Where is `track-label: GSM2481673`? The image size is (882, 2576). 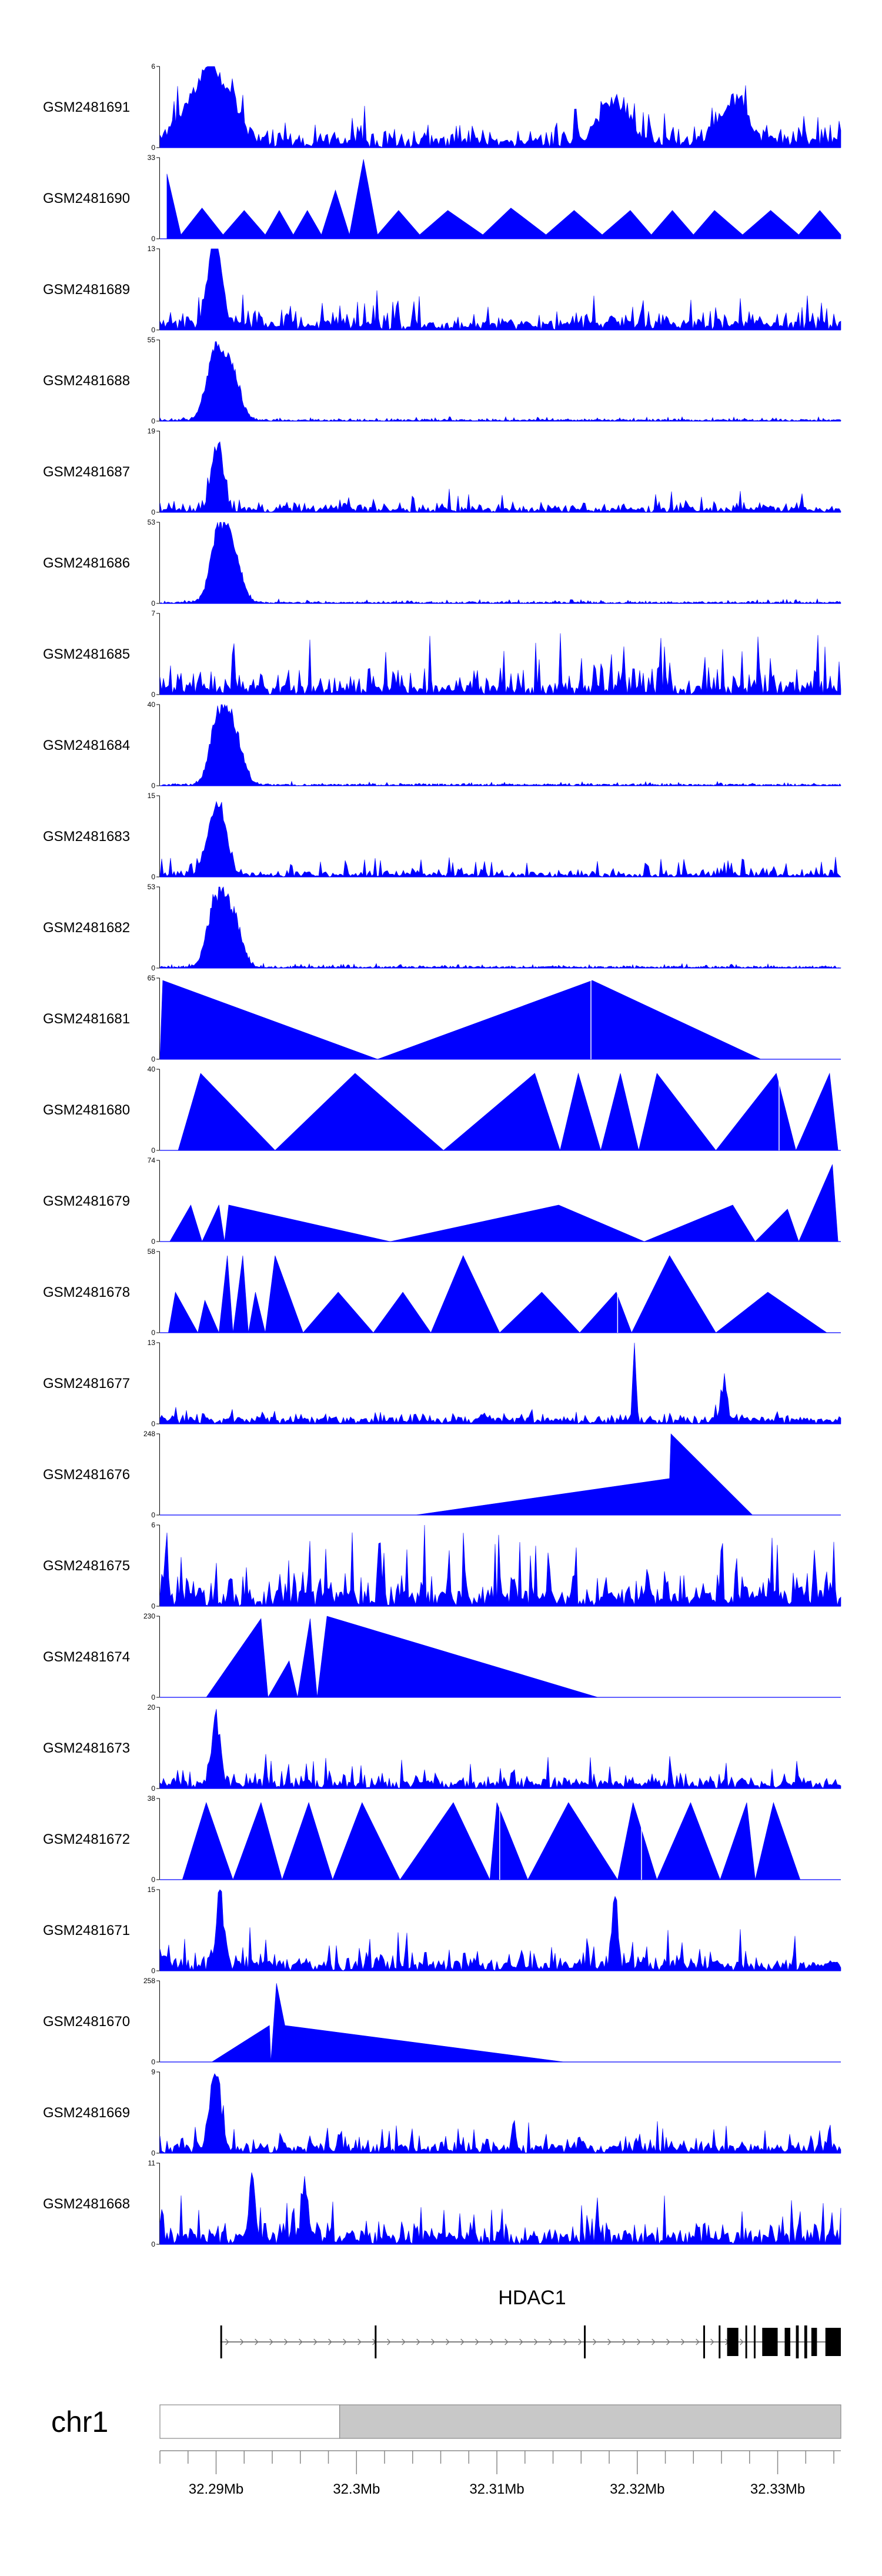
track-label: GSM2481673 is located at coordinates (86, 1748).